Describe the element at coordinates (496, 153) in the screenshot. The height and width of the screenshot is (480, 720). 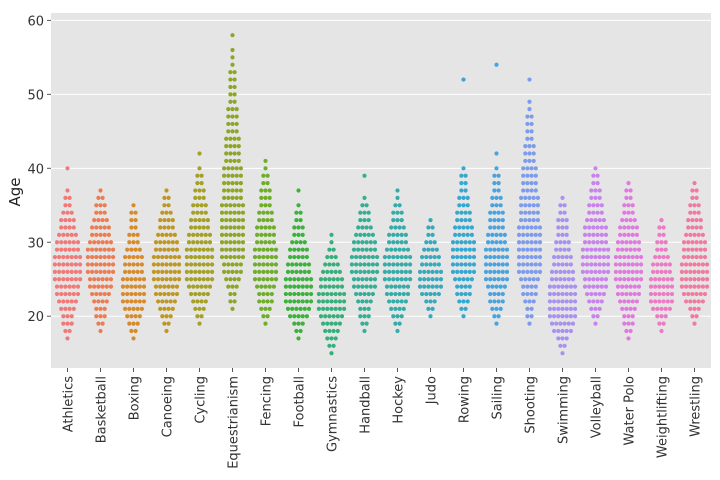
I see `outlier-point-sailing` at that location.